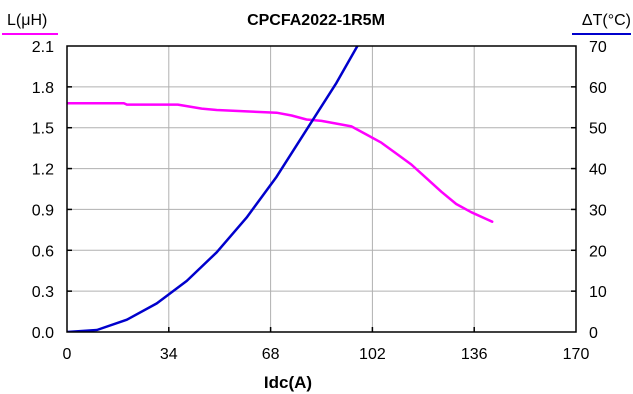 The height and width of the screenshot is (394, 633). What do you see at coordinates (67, 354) in the screenshot?
I see `x-tick-label: 0` at bounding box center [67, 354].